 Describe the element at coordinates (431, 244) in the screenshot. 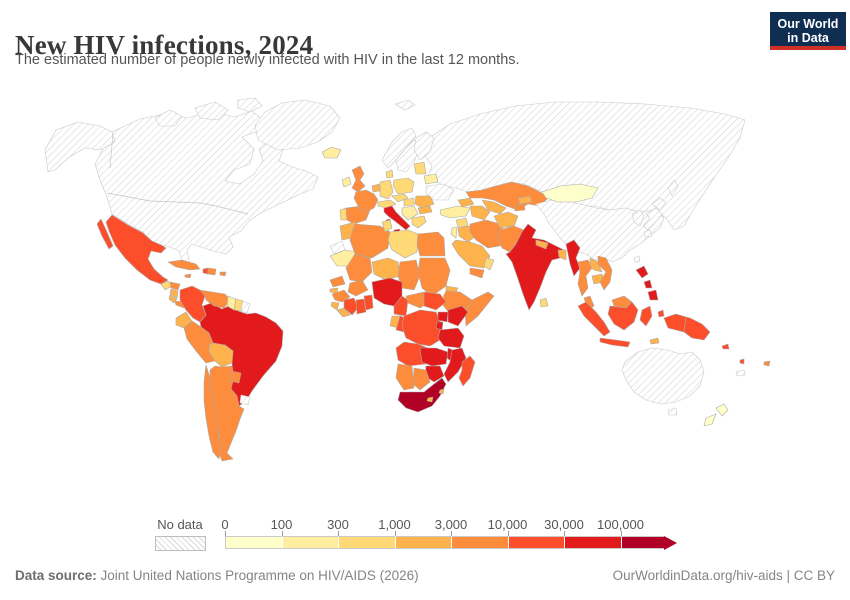

I see `country-egypt` at that location.